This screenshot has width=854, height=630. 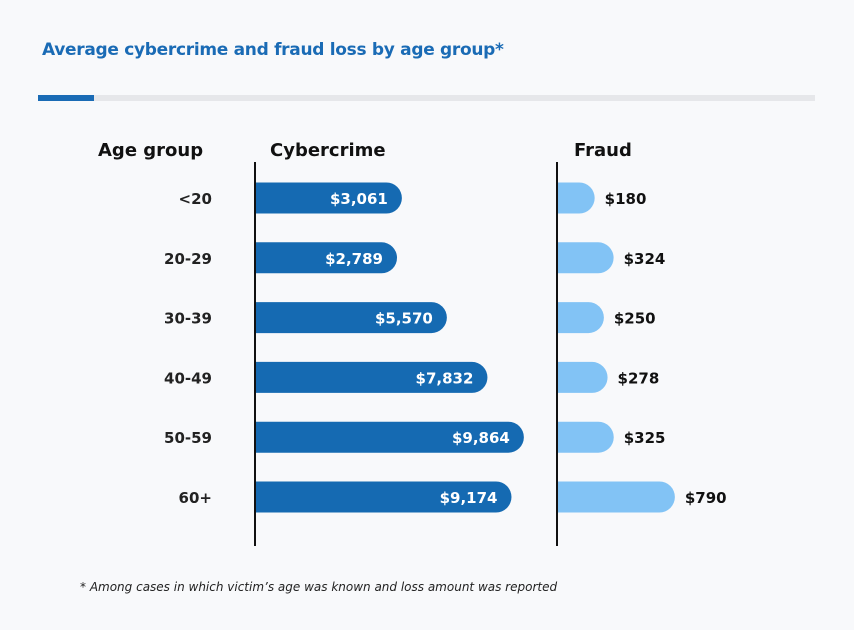 I want to click on age-group-header: Age group, so click(x=151, y=150).